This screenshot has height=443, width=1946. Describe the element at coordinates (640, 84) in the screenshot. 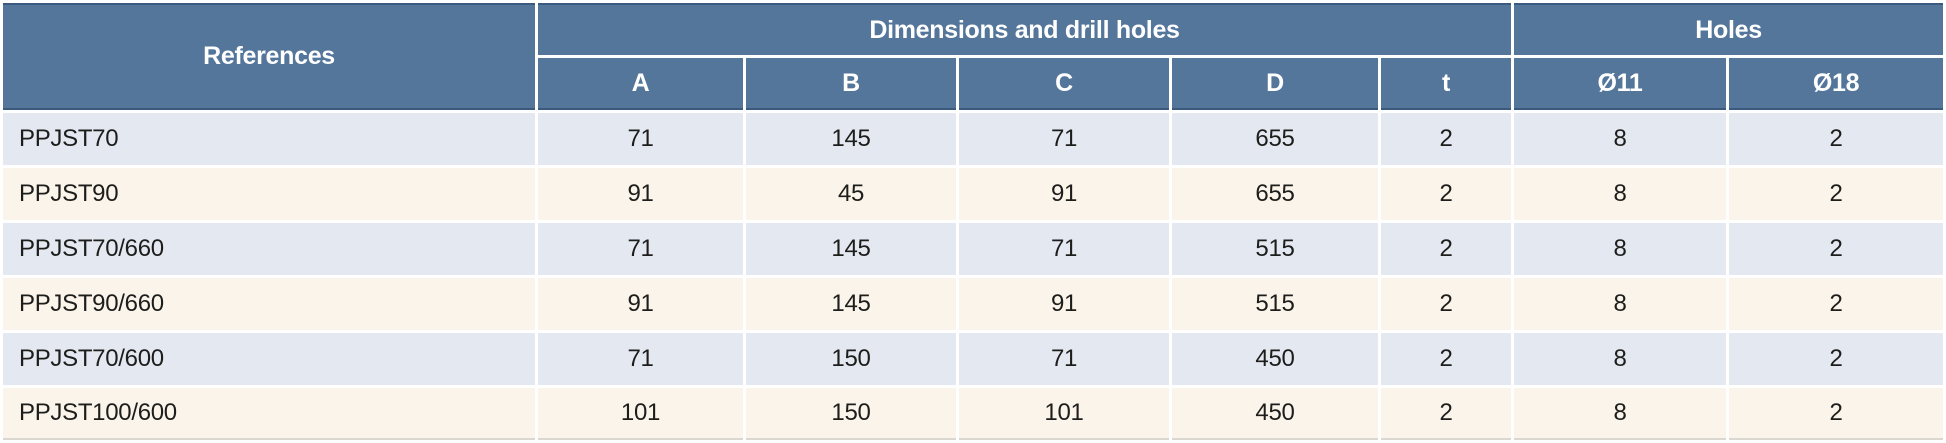

I see `column-header-a: A` at that location.